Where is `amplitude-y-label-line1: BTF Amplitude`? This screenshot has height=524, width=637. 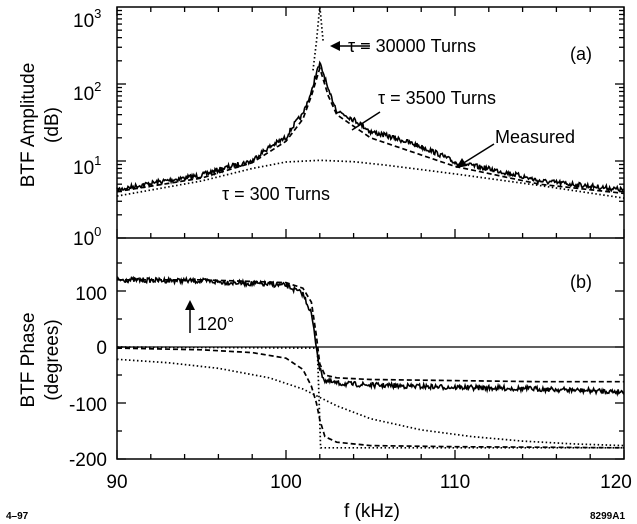
amplitude-y-label-line1: BTF Amplitude is located at coordinates (28, 125).